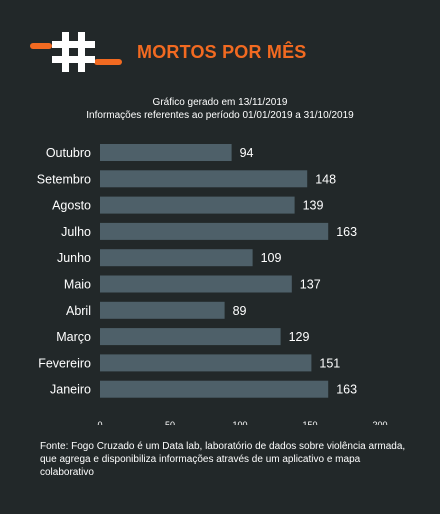 The height and width of the screenshot is (514, 440). I want to click on value-label: 89, so click(240, 311).